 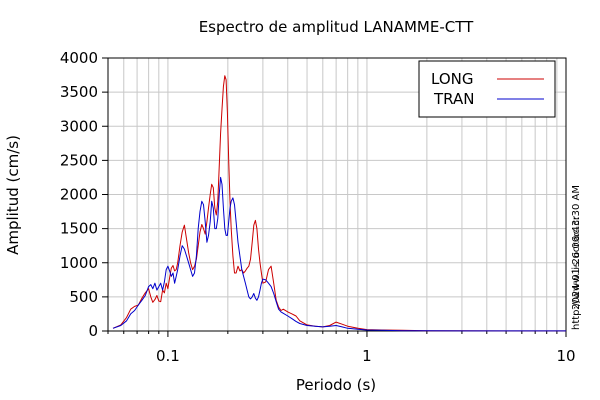 I want to click on legend-label-long: LONG, so click(x=452, y=79).